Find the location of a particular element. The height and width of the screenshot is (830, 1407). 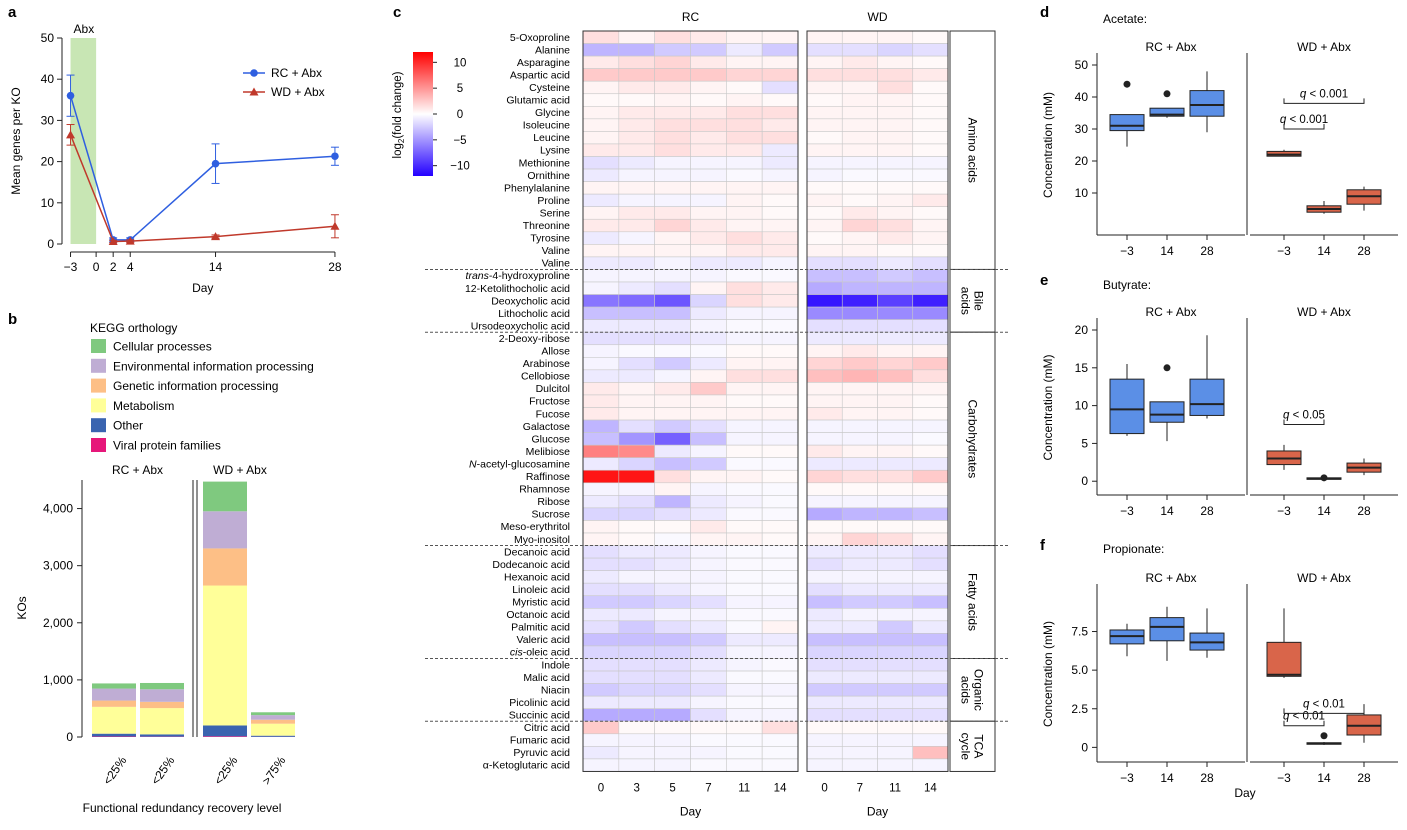

heatmap-row-label: Niacin is located at coordinates (555, 690).